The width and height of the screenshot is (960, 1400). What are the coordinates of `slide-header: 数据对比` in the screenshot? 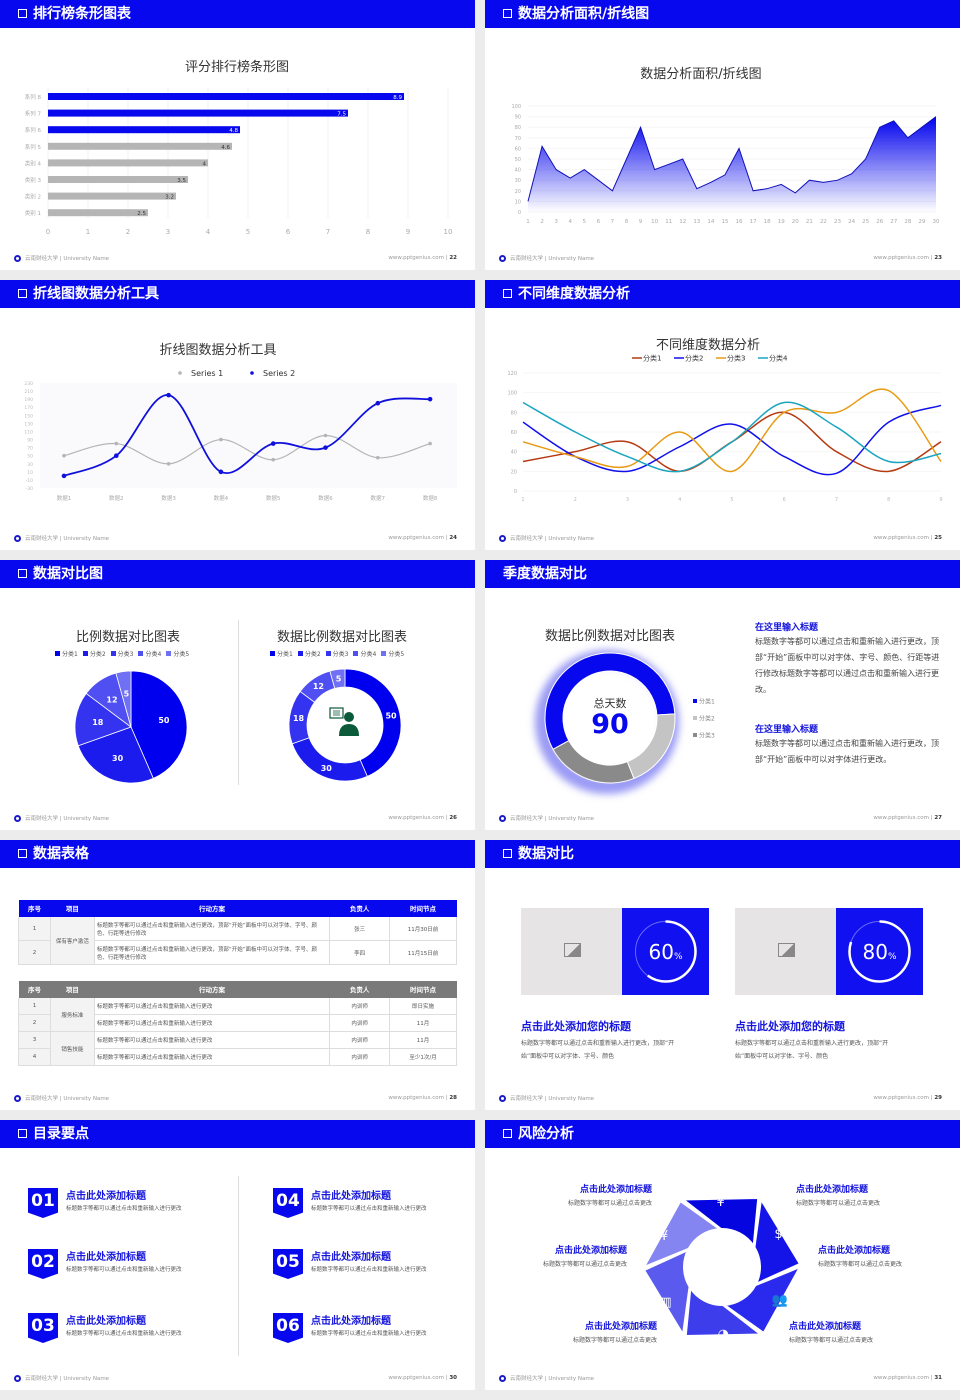 It's located at (722, 854).